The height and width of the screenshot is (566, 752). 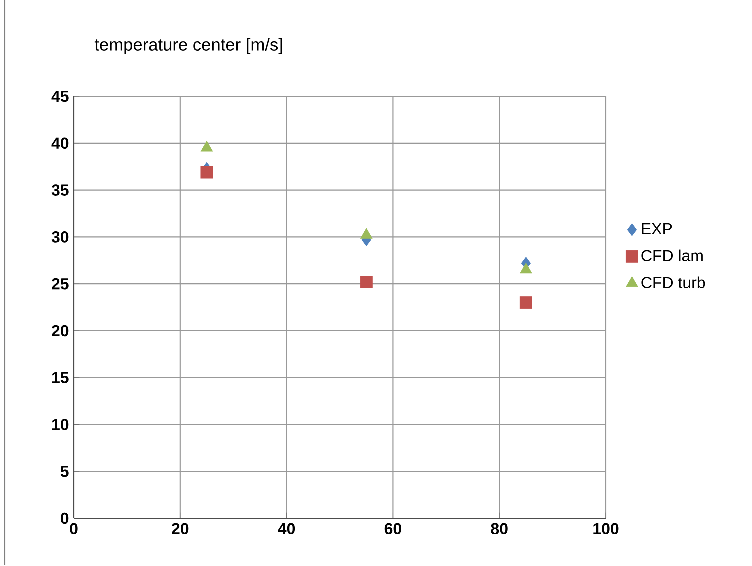 I want to click on x-tick-label: 20, so click(x=180, y=529).